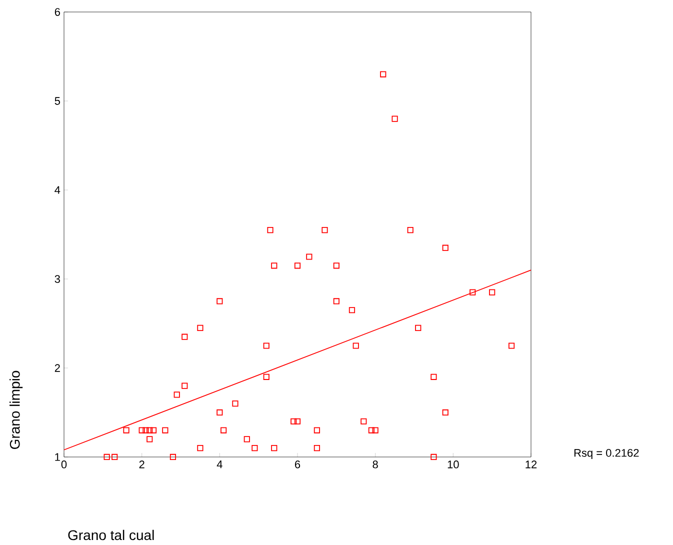 This screenshot has height=545, width=673. What do you see at coordinates (453, 464) in the screenshot?
I see `x-tick-label: 10` at bounding box center [453, 464].